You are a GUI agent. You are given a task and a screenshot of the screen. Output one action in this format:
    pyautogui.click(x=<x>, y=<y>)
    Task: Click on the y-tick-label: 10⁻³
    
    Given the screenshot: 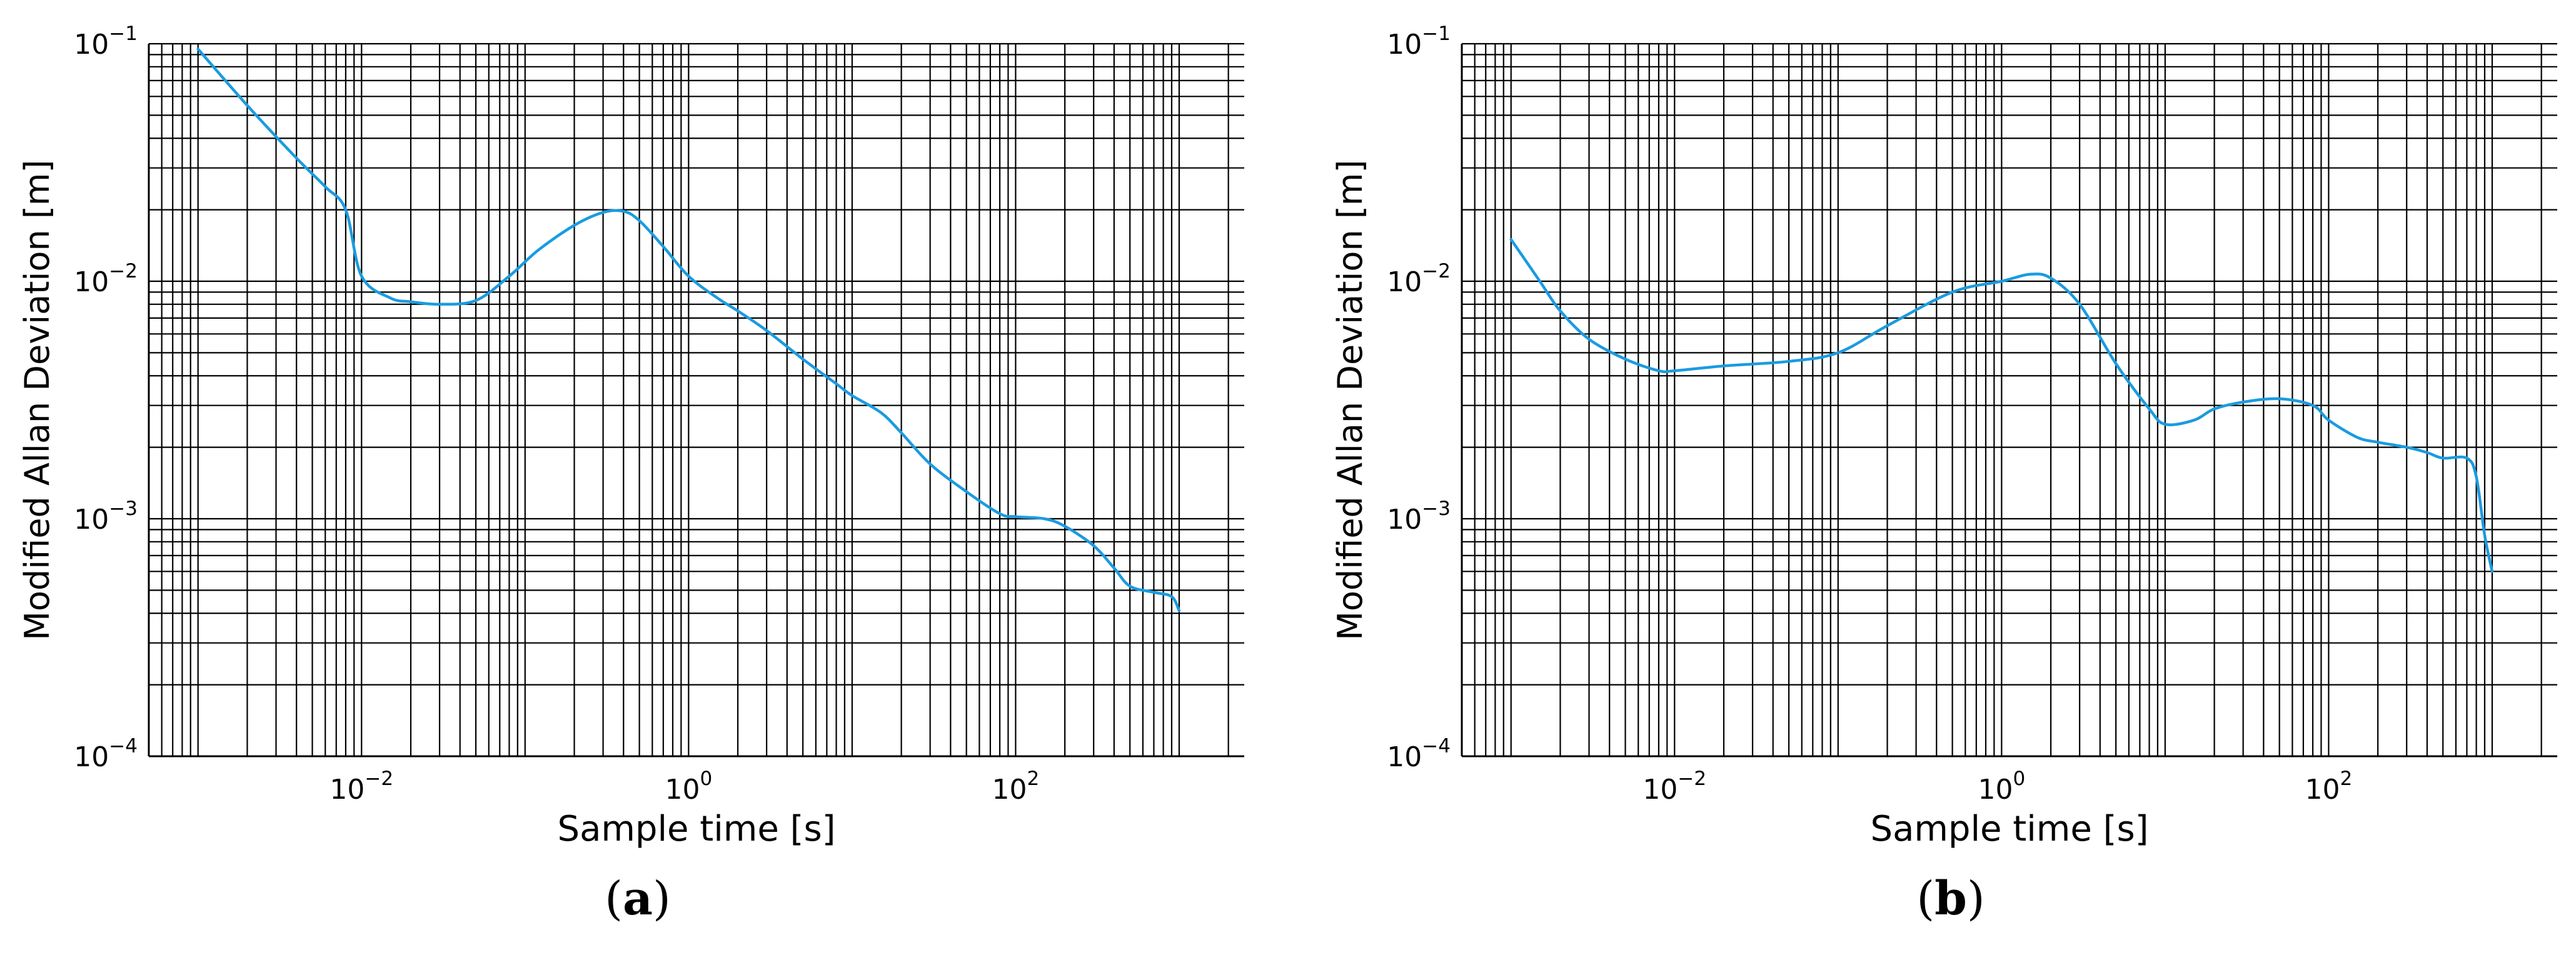 What is the action you would take?
    pyautogui.click(x=1419, y=517)
    